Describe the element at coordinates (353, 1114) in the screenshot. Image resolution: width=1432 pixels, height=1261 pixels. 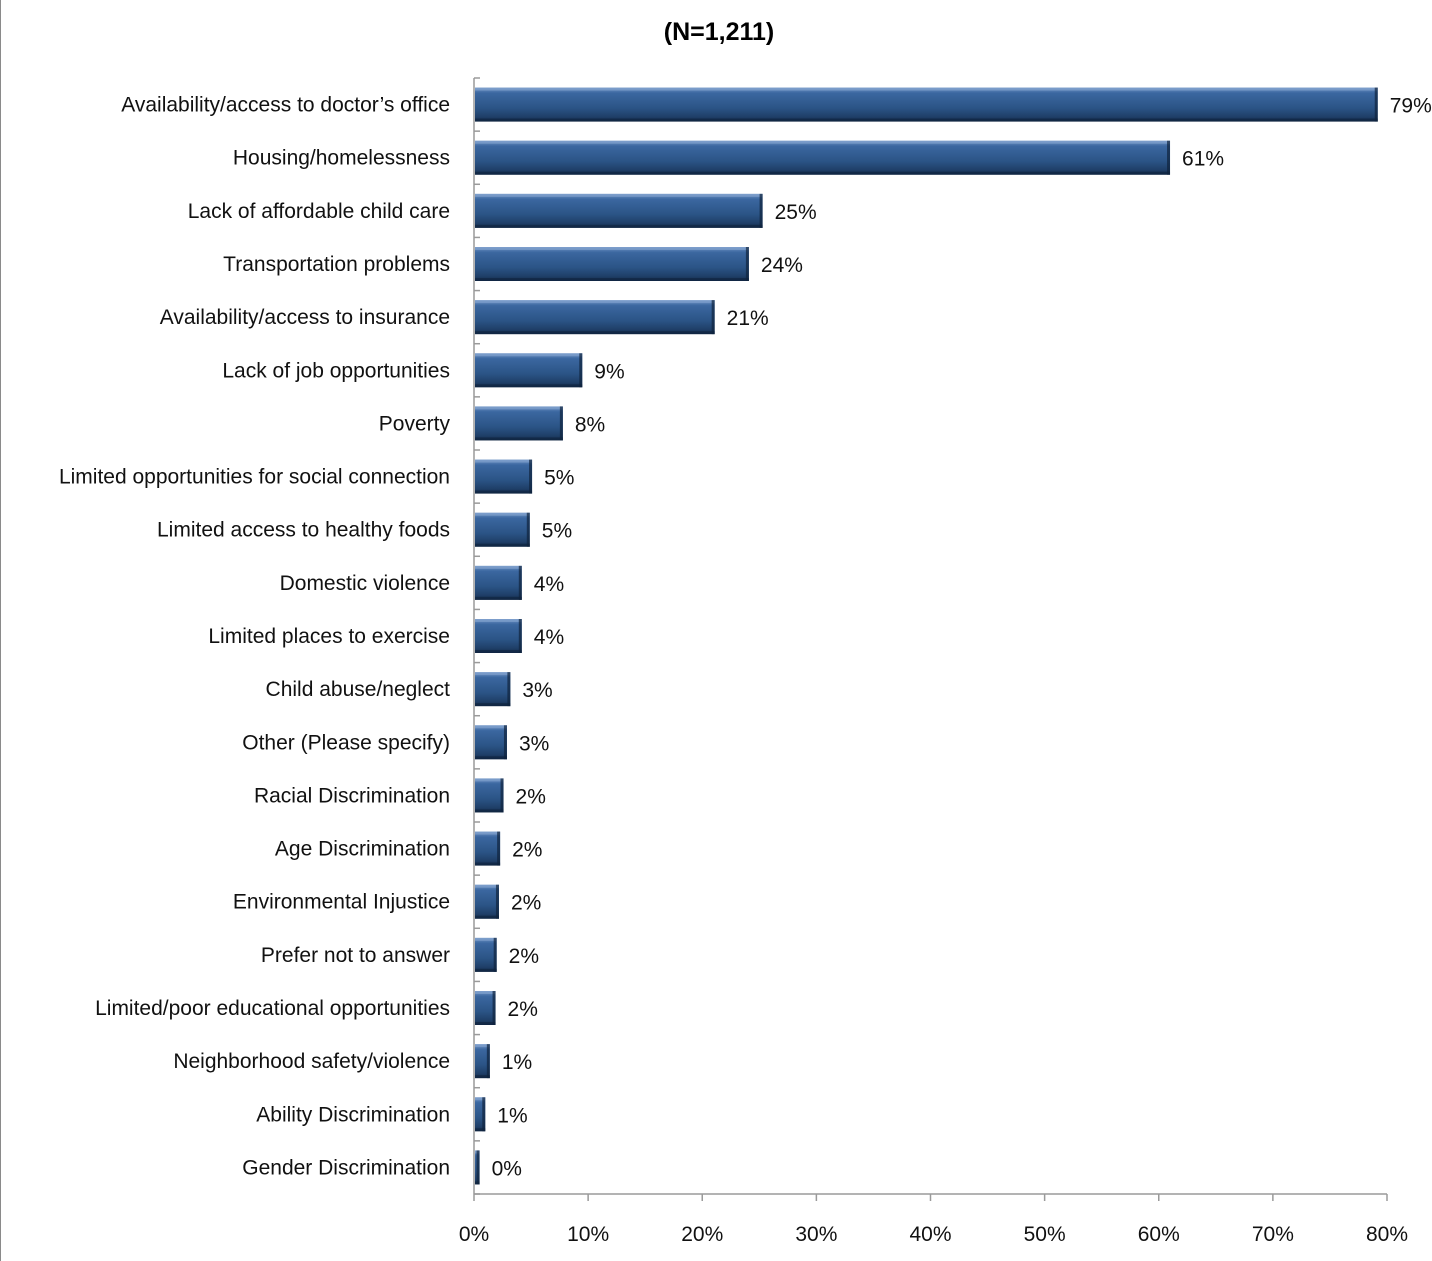
I see `category-label: Ability Discrimination` at that location.